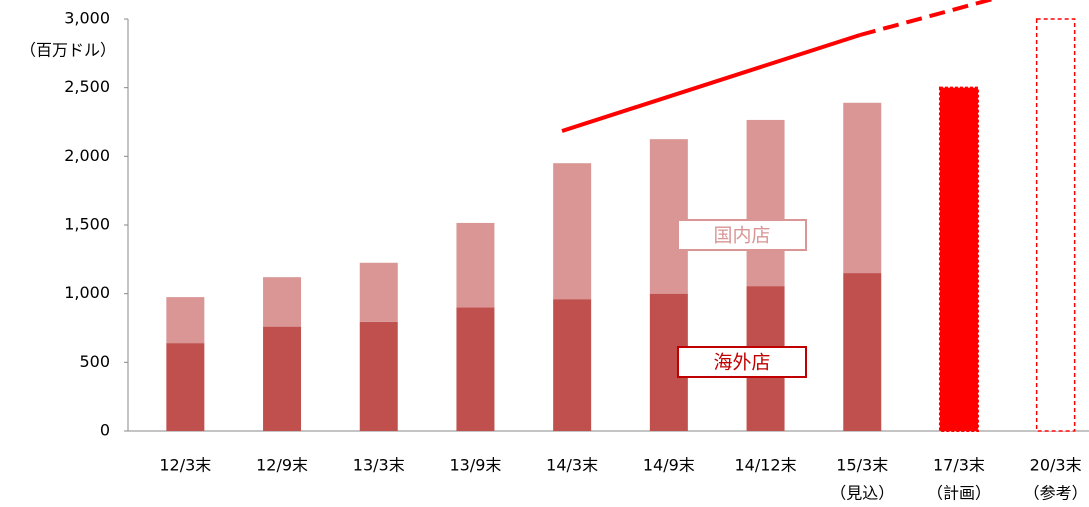 This screenshot has width=1089, height=507. I want to click on y-tick-label: 3,000, so click(87, 18).